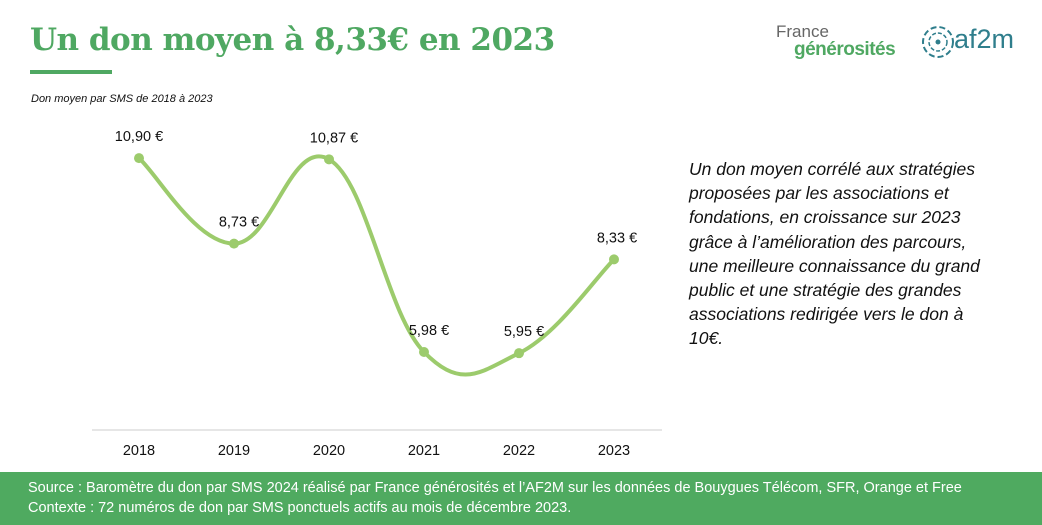  I want to click on af2m-logo-icon, so click(938, 42).